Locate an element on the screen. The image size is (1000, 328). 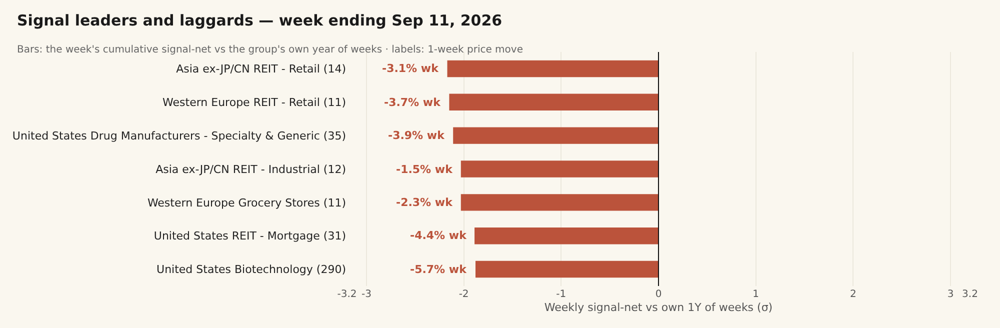
x-tick-label: 1 is located at coordinates (756, 294).